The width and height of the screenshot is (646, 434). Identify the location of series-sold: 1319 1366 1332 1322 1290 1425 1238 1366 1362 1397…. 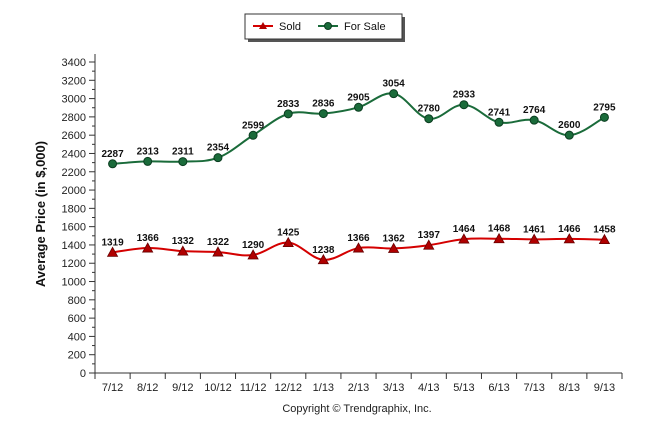
(358, 244).